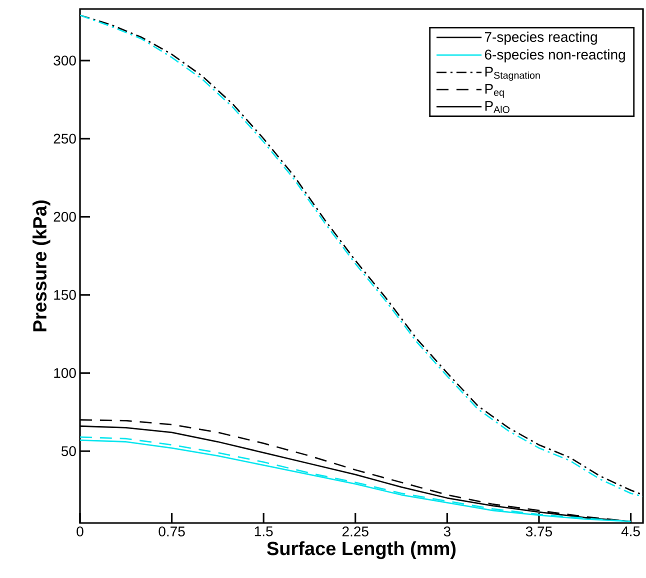 Image resolution: width=646 pixels, height=578 pixels. What do you see at coordinates (41, 266) in the screenshot?
I see `y-axis-title: Pressure (kPa)` at bounding box center [41, 266].